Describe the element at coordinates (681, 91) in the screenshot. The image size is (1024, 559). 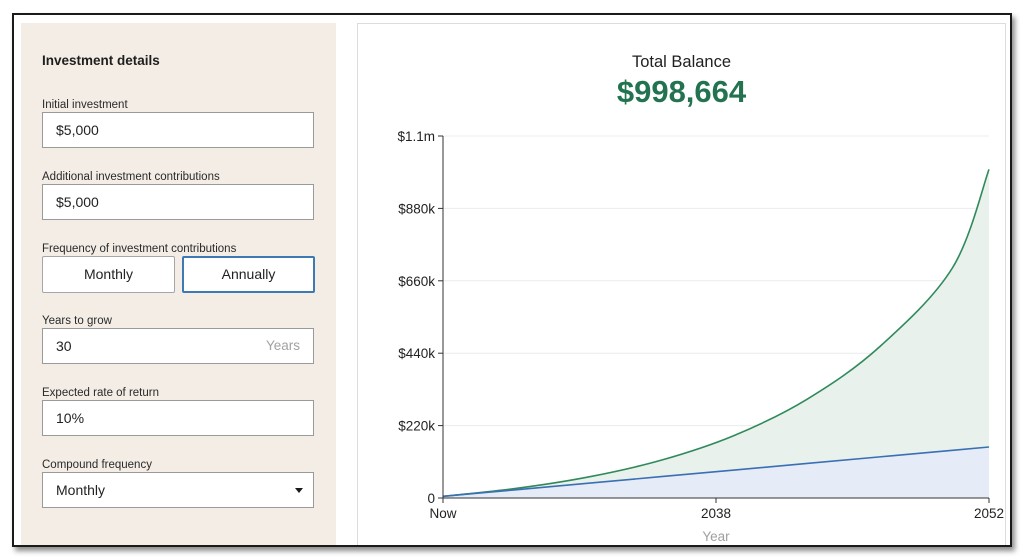
I see `total-balance-value: $998,664` at that location.